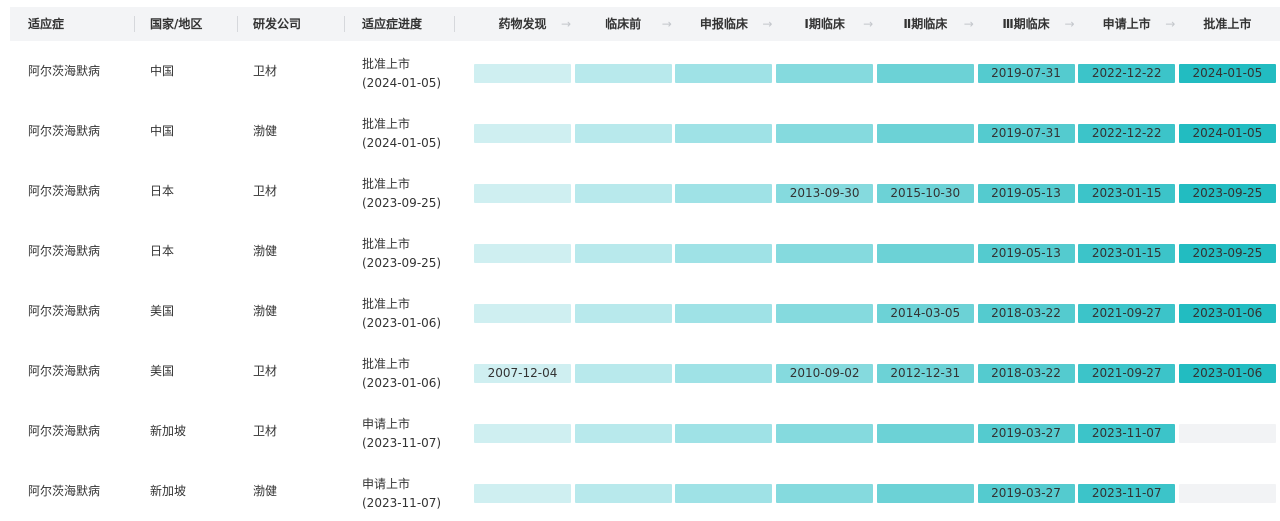 The image size is (1280, 521). What do you see at coordinates (386, 184) in the screenshot?
I see `progress-status: 批准上市` at bounding box center [386, 184].